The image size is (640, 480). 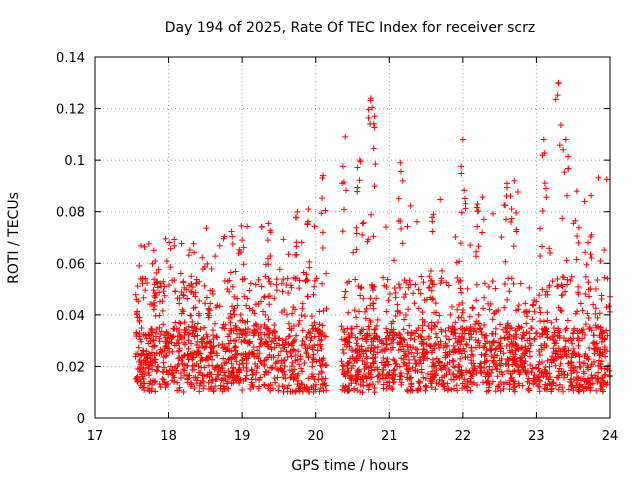 What do you see at coordinates (610, 436) in the screenshot?
I see `x-tick-label: 24` at bounding box center [610, 436].